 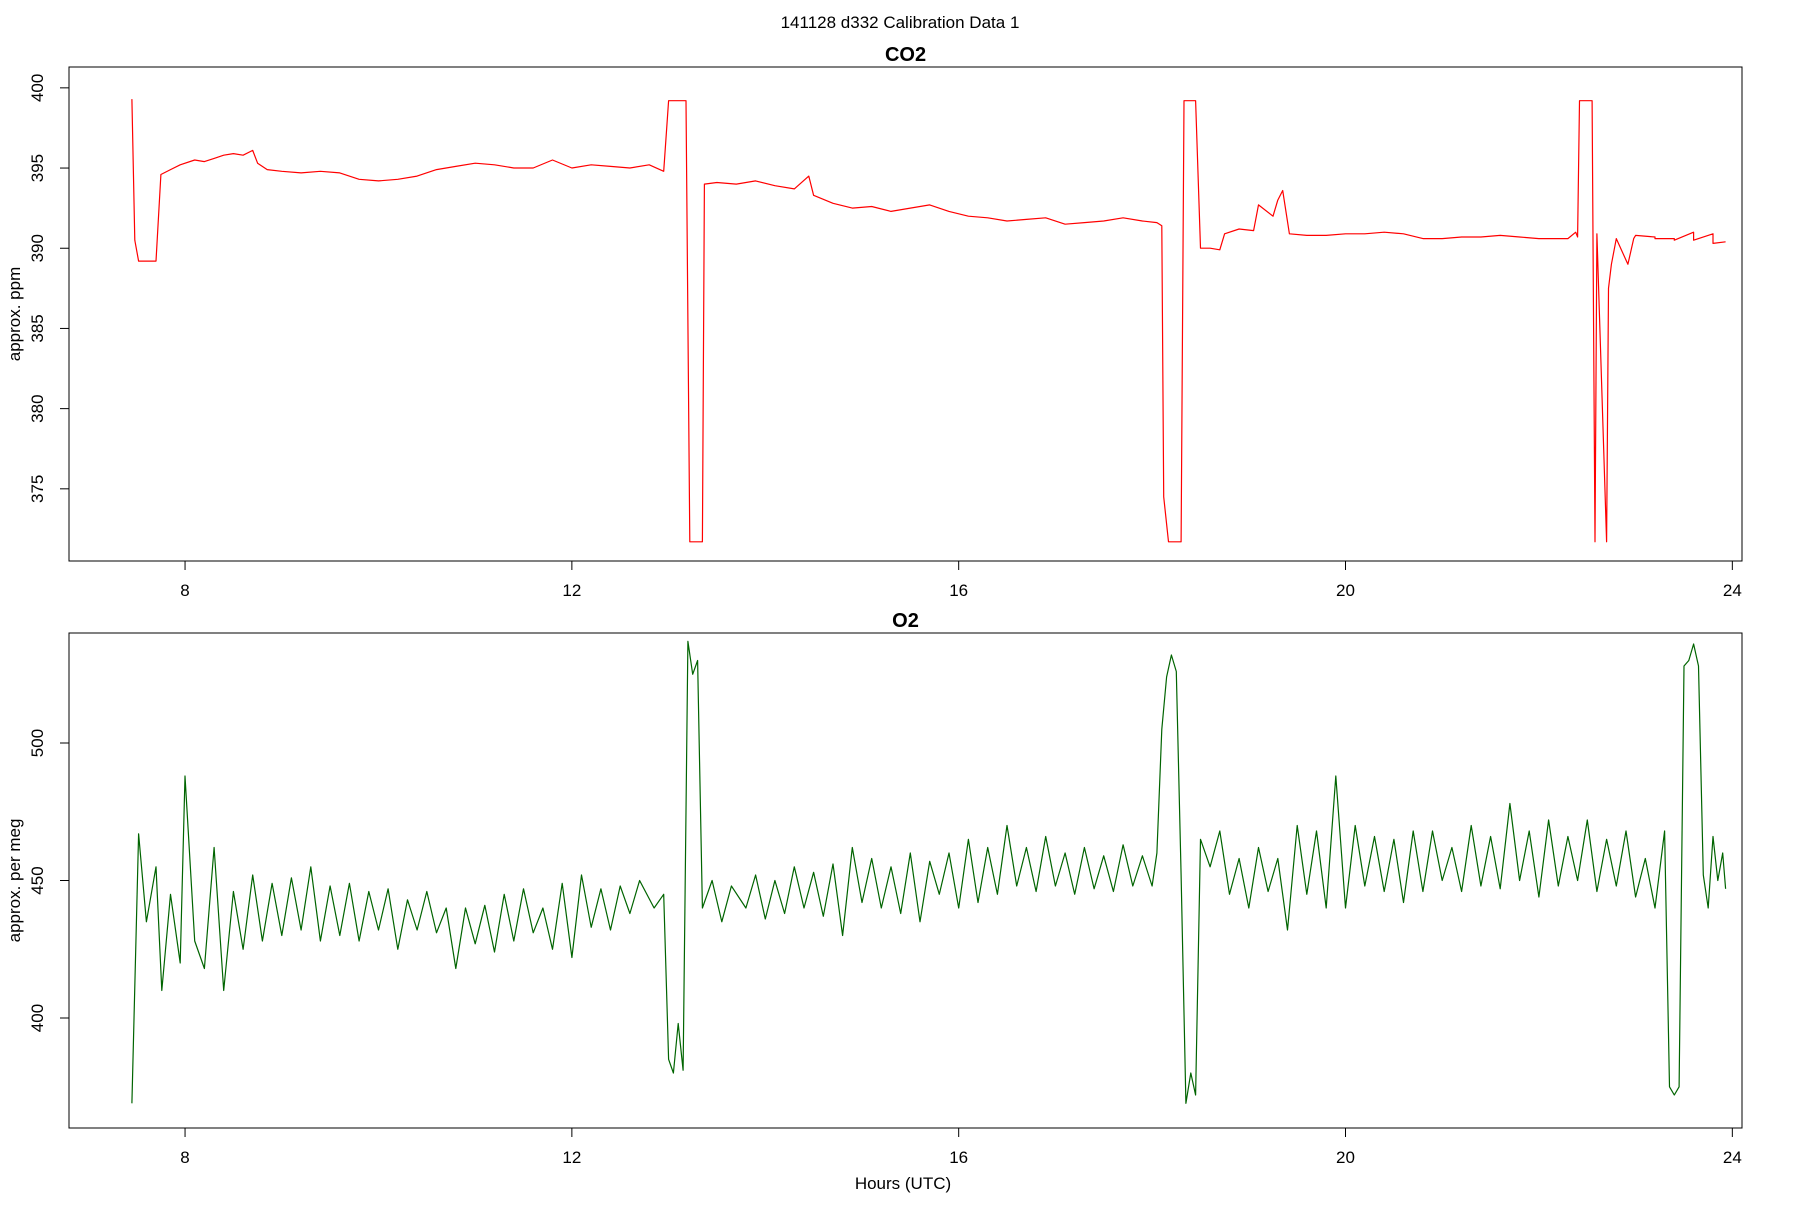 I want to click on o2-x-tick-label: 16, so click(x=958, y=1157).